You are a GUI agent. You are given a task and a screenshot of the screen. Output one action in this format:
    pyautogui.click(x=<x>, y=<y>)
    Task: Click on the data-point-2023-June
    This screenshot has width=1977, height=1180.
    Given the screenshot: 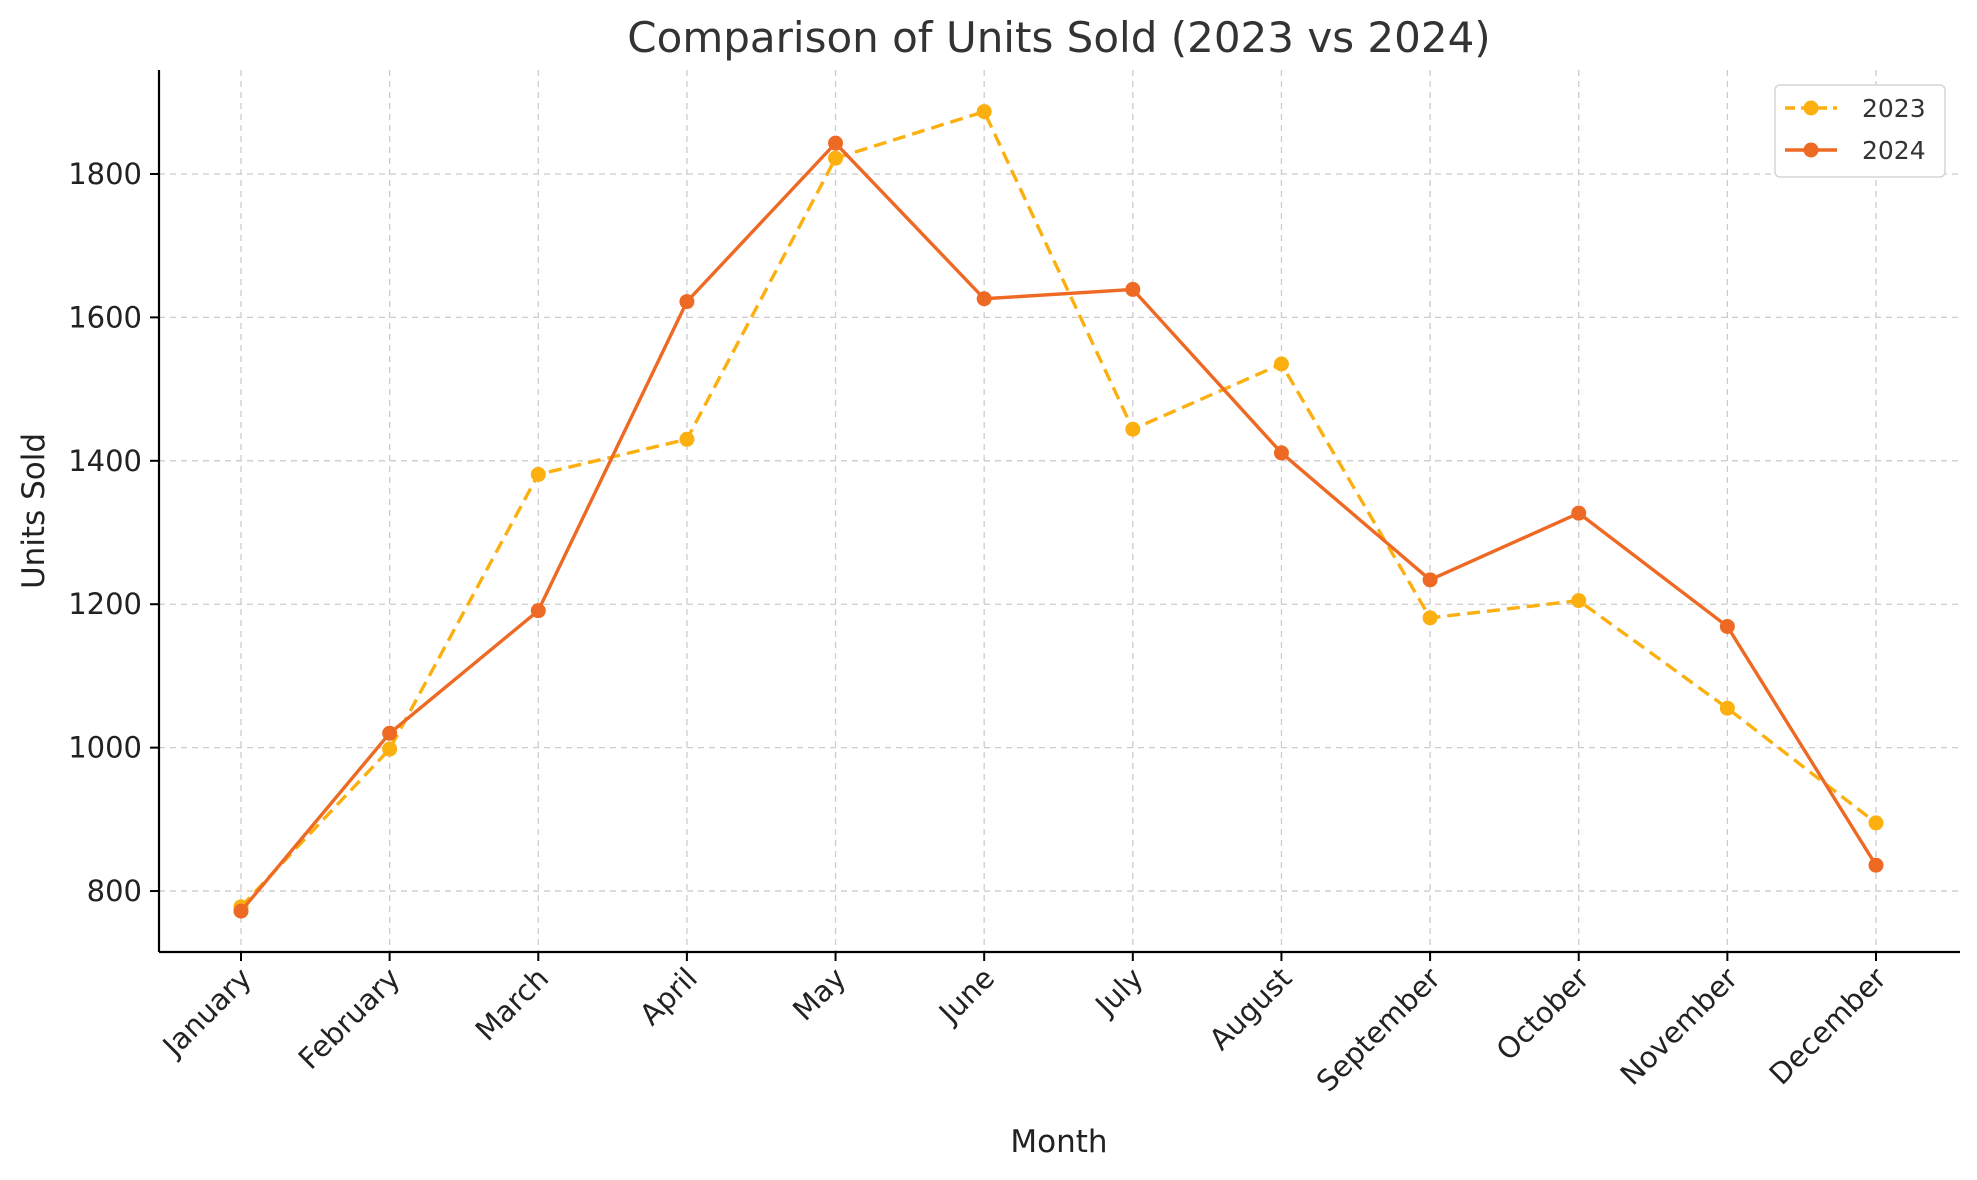 What is the action you would take?
    pyautogui.click(x=984, y=112)
    